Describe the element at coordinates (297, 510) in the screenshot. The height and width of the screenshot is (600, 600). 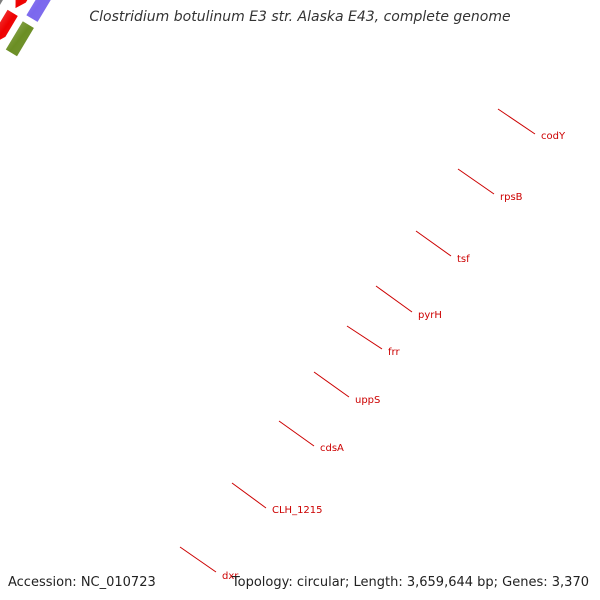
I see `gene-label-clh-1215: CLH_1215` at that location.